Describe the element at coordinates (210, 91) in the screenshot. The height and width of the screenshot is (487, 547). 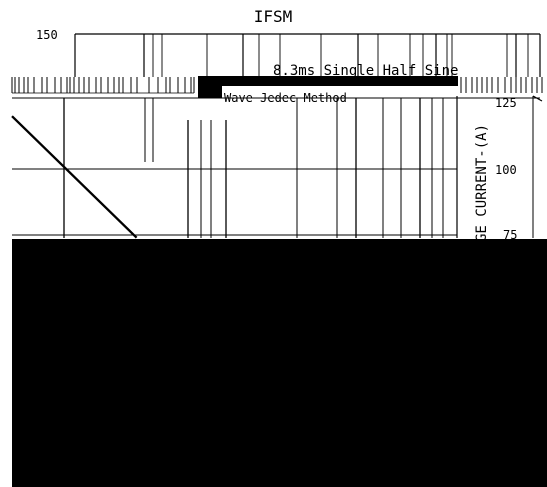
I see `annotation-left-block` at that location.